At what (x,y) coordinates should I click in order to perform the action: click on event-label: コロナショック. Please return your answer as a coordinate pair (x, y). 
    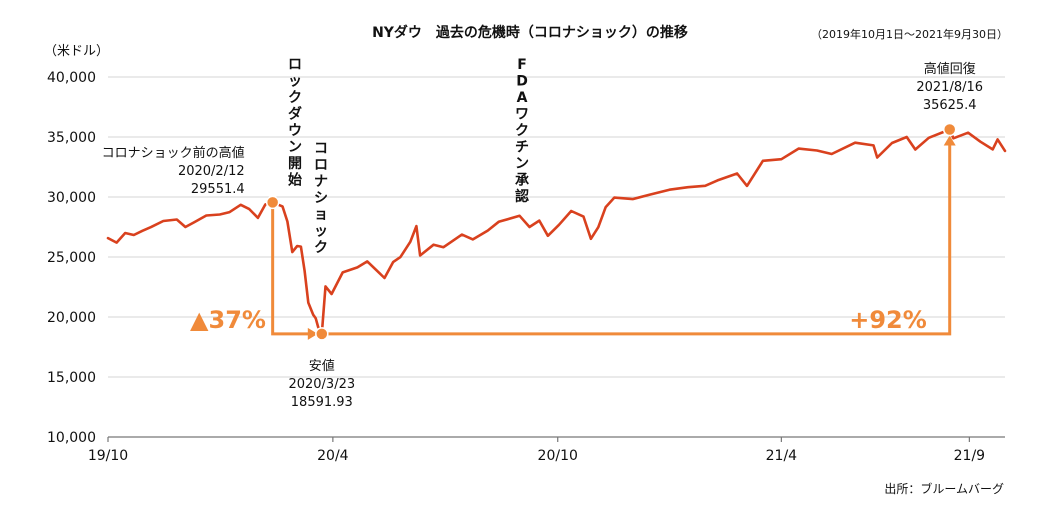
    Looking at the image, I should click on (321, 198).